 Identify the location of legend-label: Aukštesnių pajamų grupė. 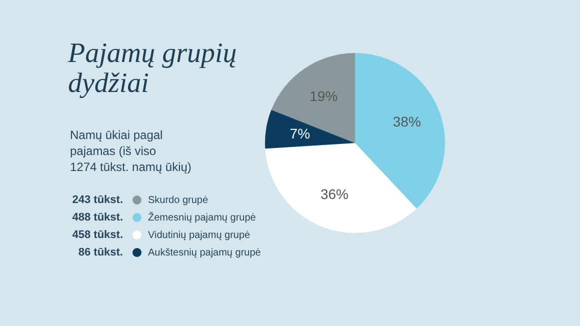
(205, 253).